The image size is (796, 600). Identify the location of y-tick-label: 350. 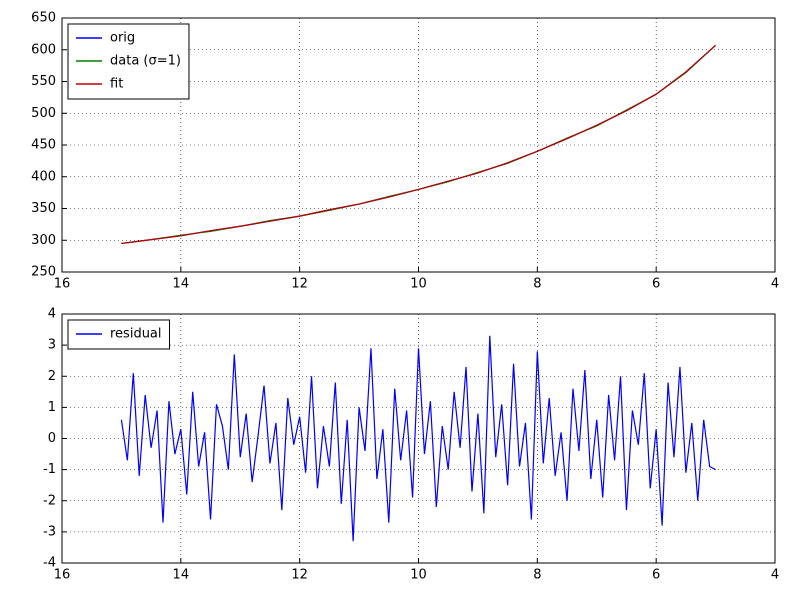
(43, 208).